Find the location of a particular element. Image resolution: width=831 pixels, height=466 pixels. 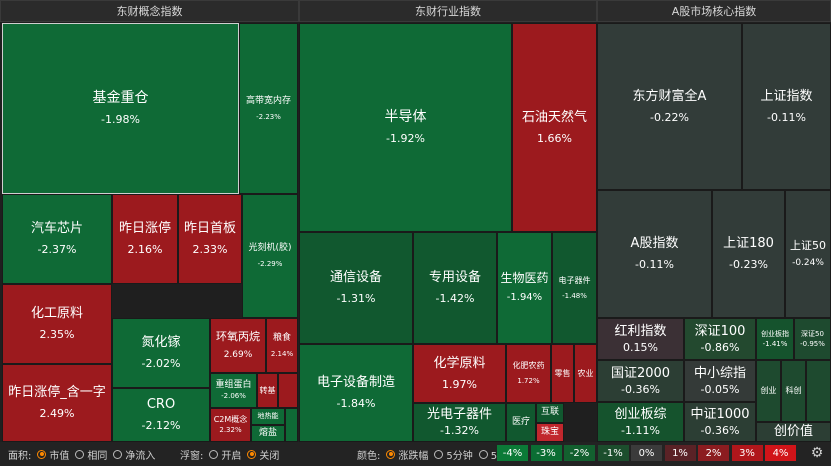

treemap-tile: 深证50 -0.95% is located at coordinates (812, 339).